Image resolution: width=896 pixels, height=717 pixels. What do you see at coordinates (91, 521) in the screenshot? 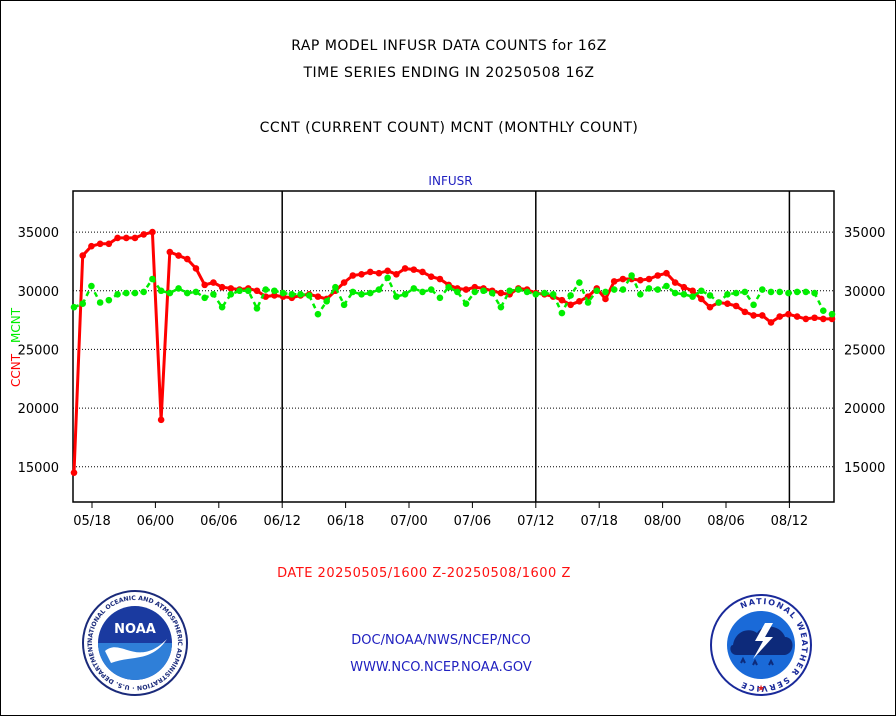
I see `x-tick-label: 05/18` at bounding box center [91, 521].